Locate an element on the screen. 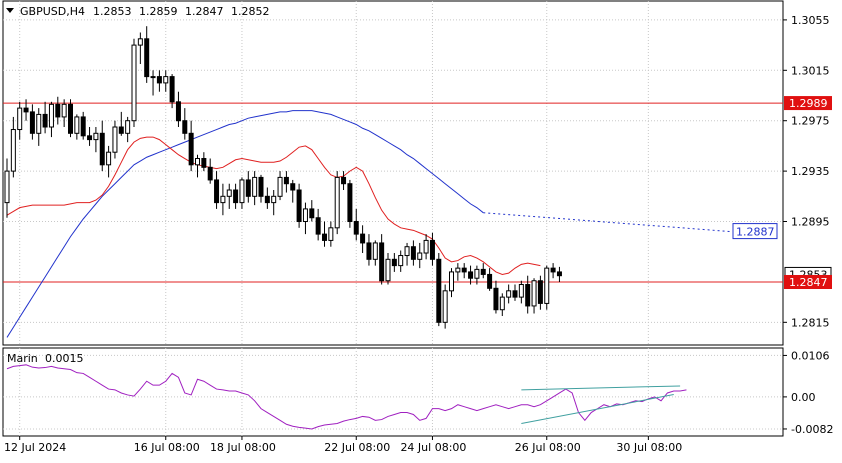 This screenshot has height=463, width=842. ma-end-box is located at coordinates (755, 231).